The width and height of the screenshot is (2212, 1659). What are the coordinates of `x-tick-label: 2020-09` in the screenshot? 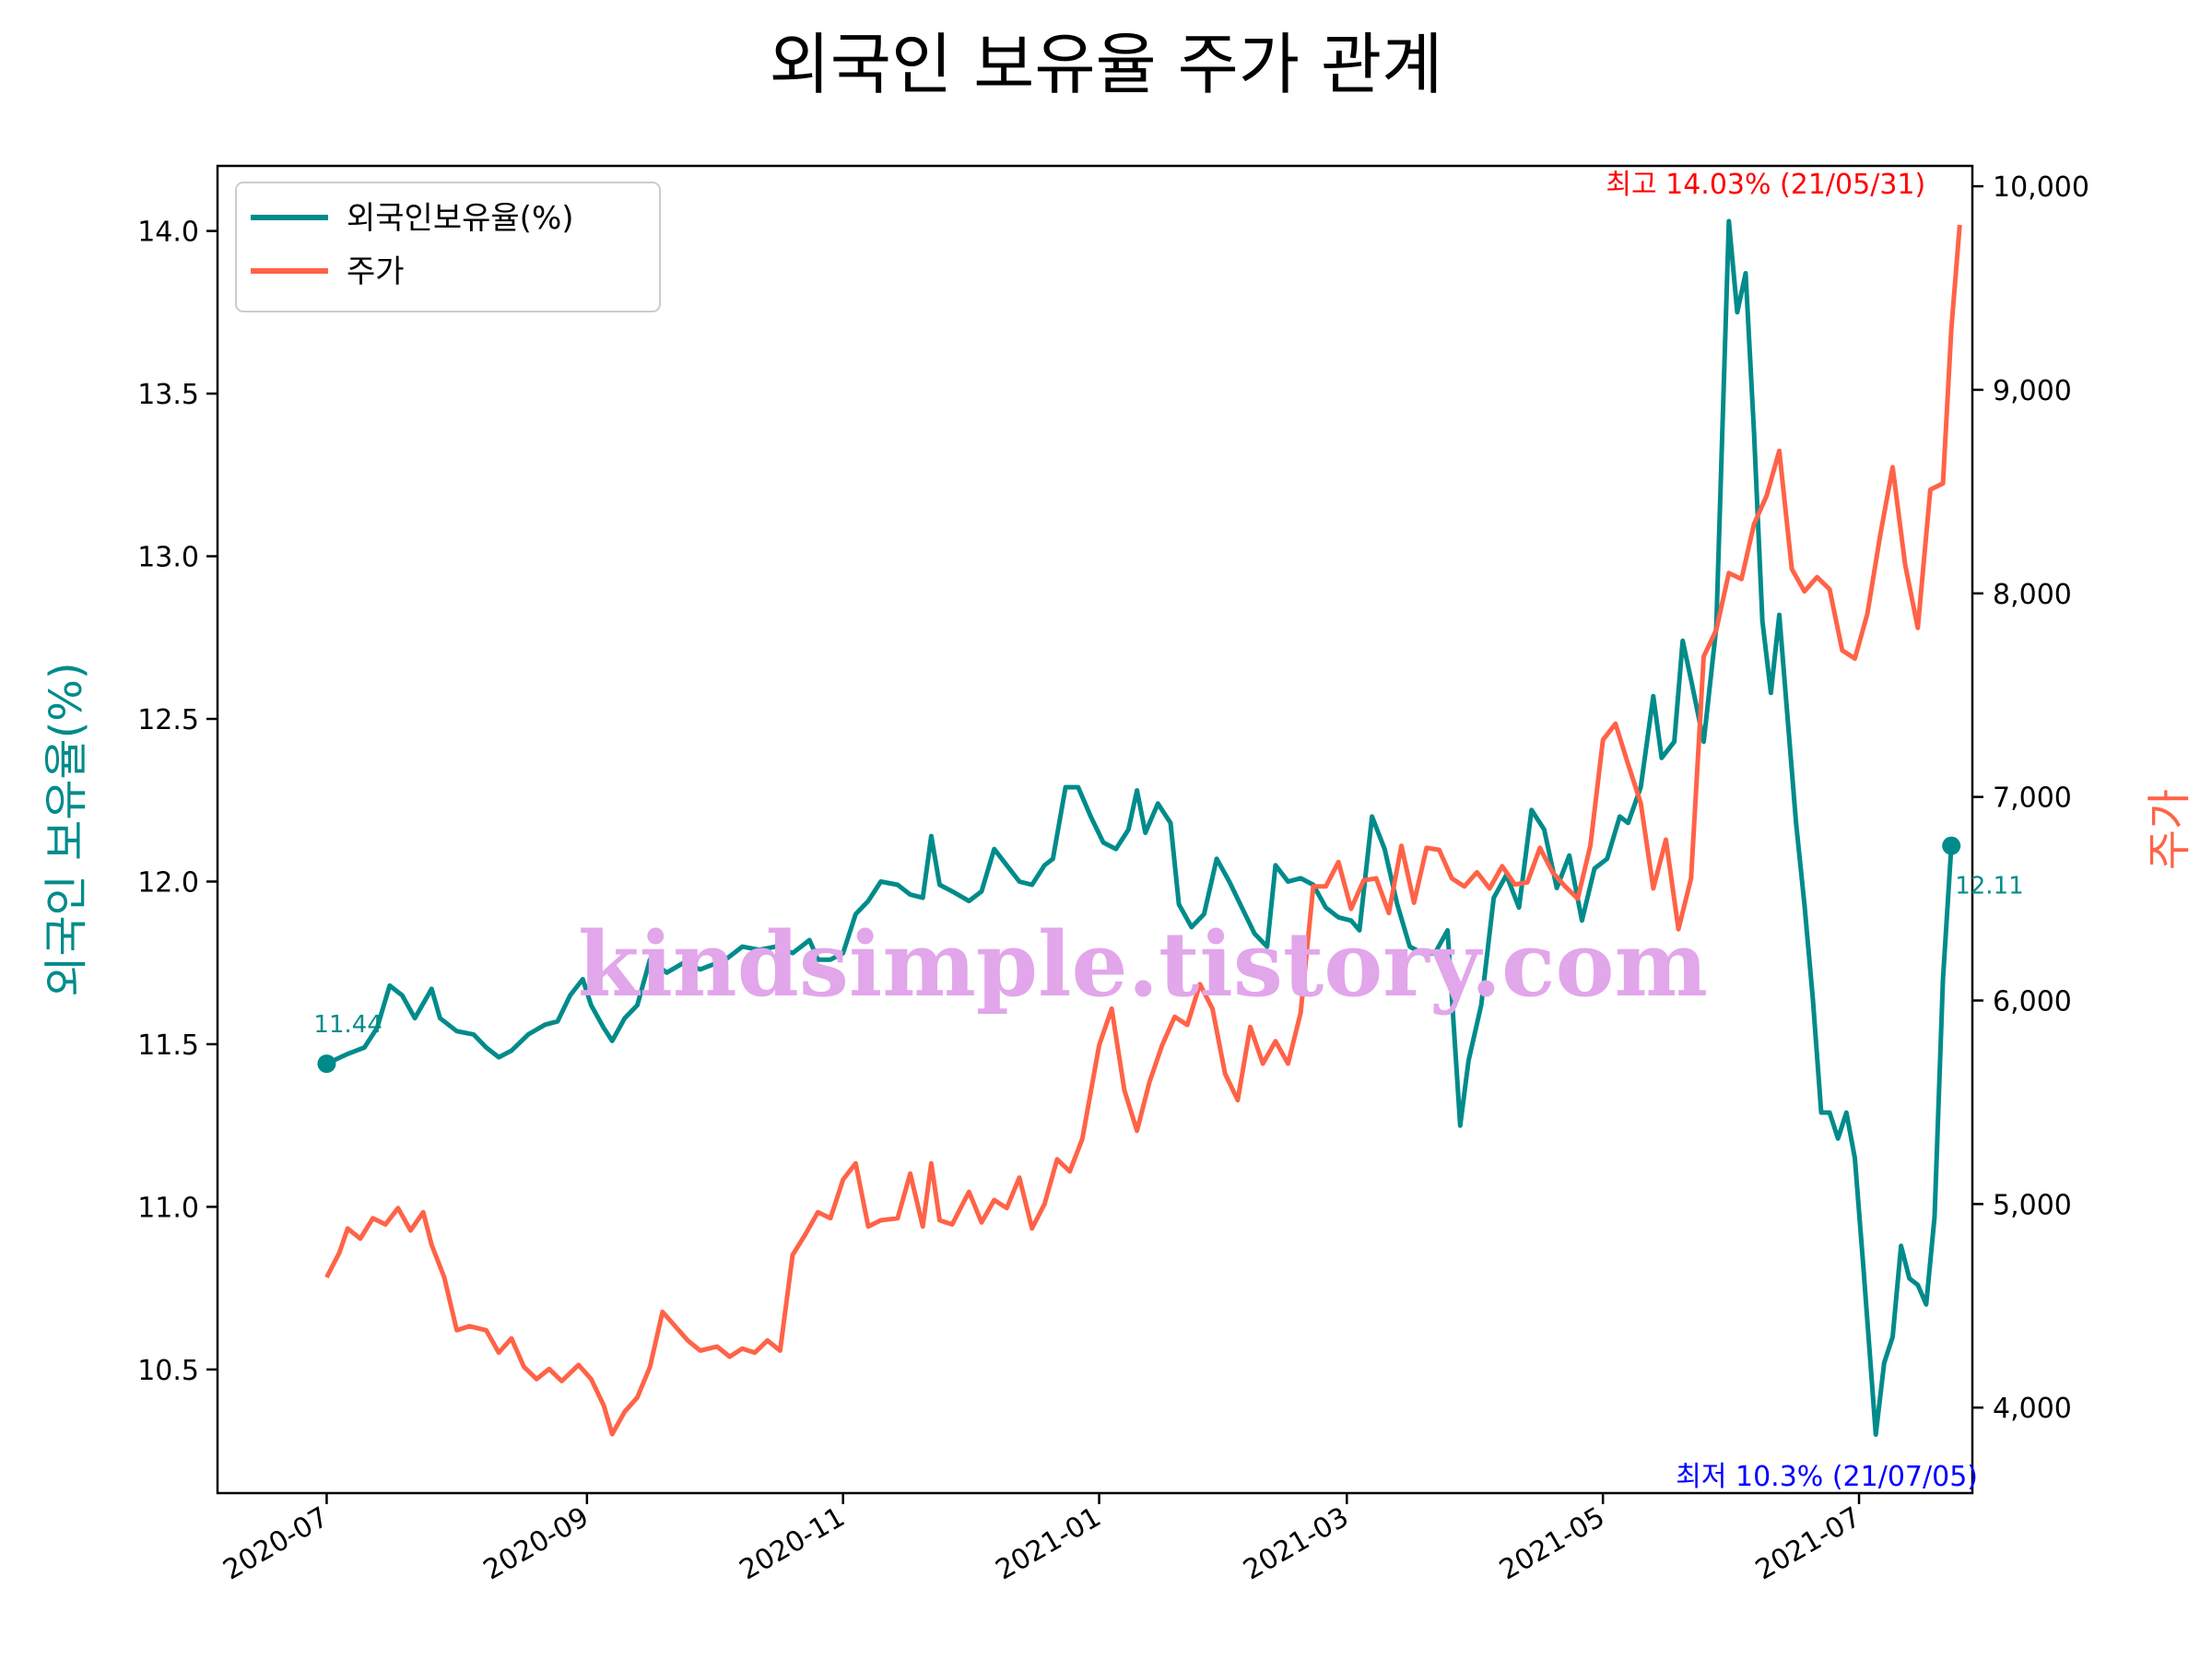 It's located at (536, 1544).